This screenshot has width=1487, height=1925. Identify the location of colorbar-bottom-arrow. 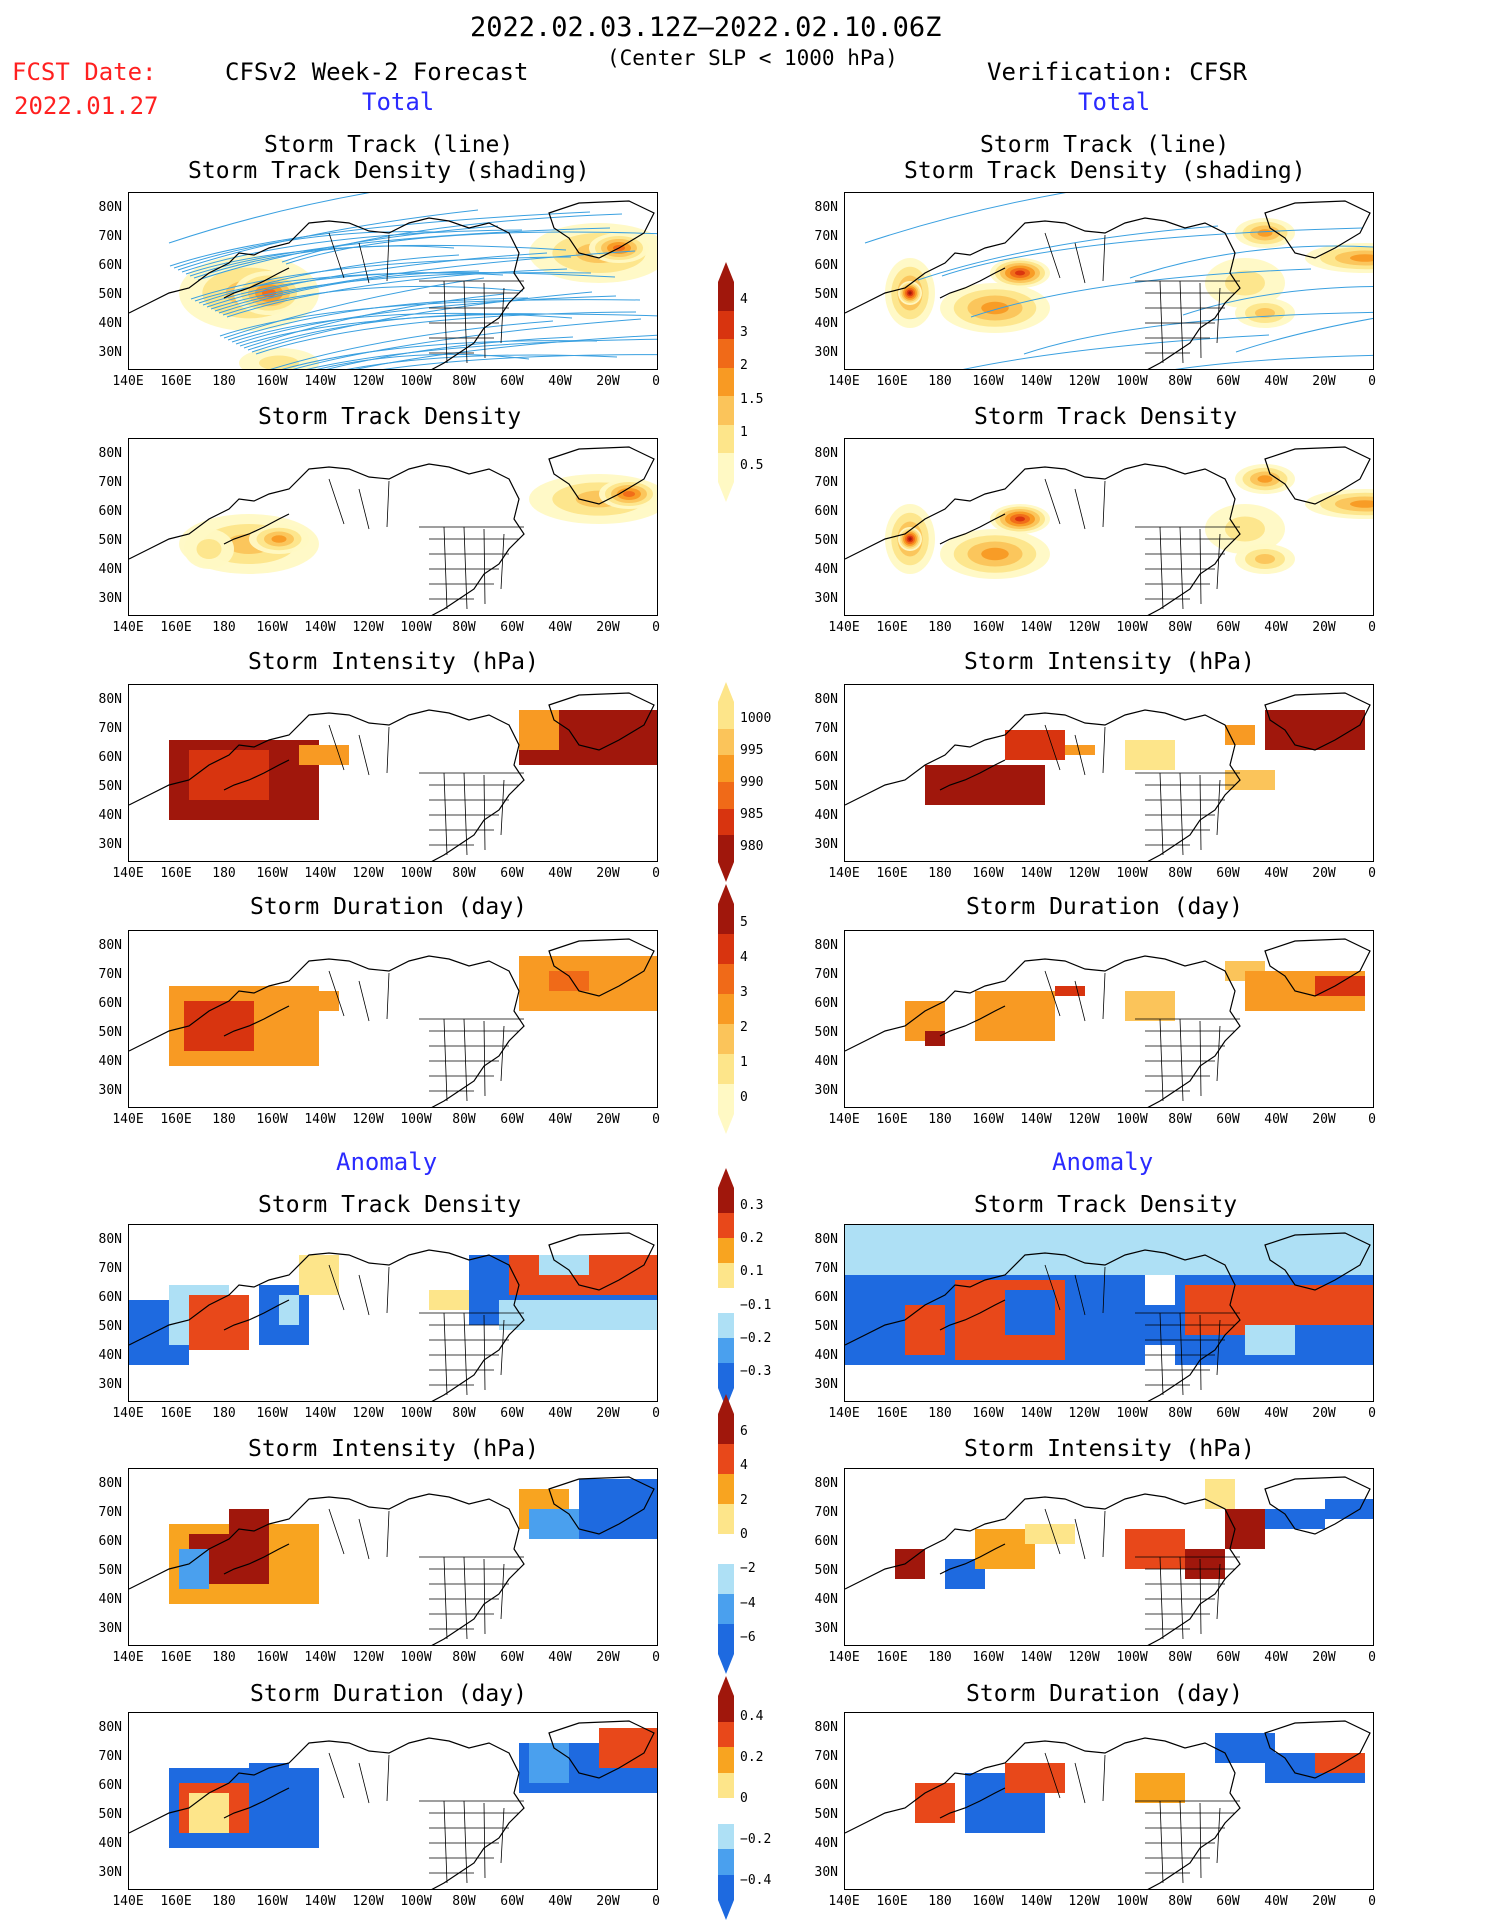
(726, 1124).